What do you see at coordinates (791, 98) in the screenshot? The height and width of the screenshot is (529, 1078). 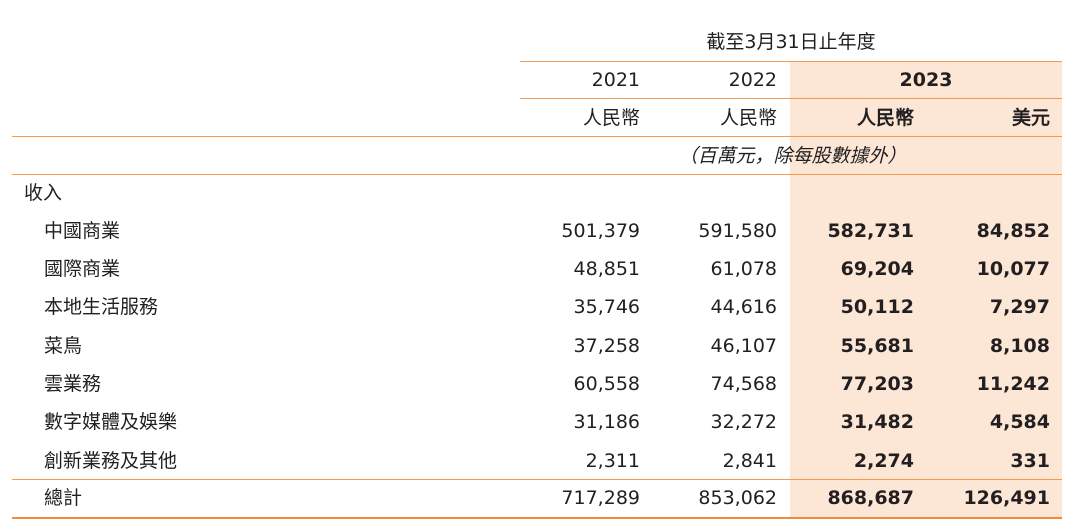 I see `year-divider` at bounding box center [791, 98].